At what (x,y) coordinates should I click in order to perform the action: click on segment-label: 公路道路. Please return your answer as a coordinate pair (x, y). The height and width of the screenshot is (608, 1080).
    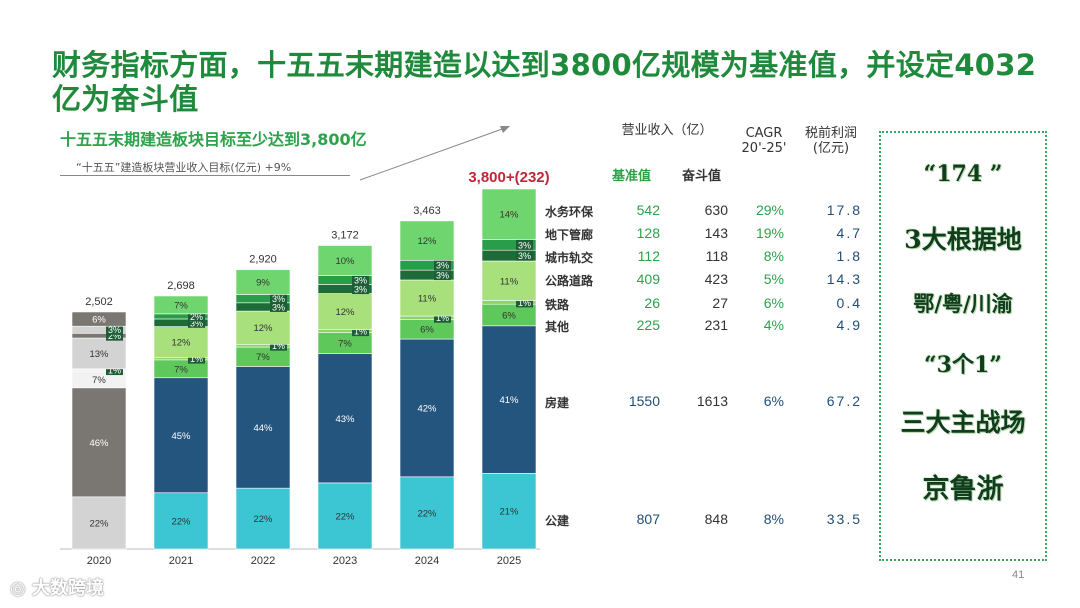
    Looking at the image, I should click on (569, 281).